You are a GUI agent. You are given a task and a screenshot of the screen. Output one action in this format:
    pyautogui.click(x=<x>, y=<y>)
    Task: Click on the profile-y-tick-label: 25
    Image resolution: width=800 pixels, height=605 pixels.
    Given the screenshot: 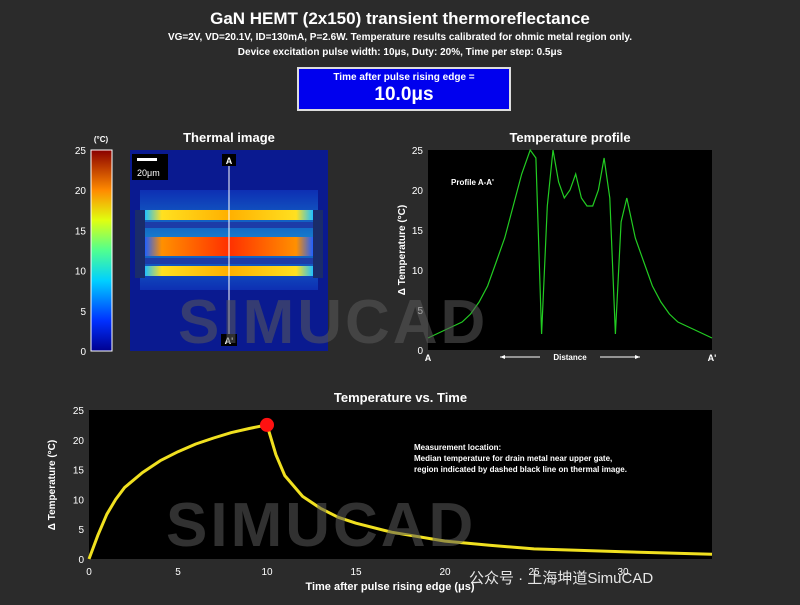 What is the action you would take?
    pyautogui.click(x=418, y=151)
    